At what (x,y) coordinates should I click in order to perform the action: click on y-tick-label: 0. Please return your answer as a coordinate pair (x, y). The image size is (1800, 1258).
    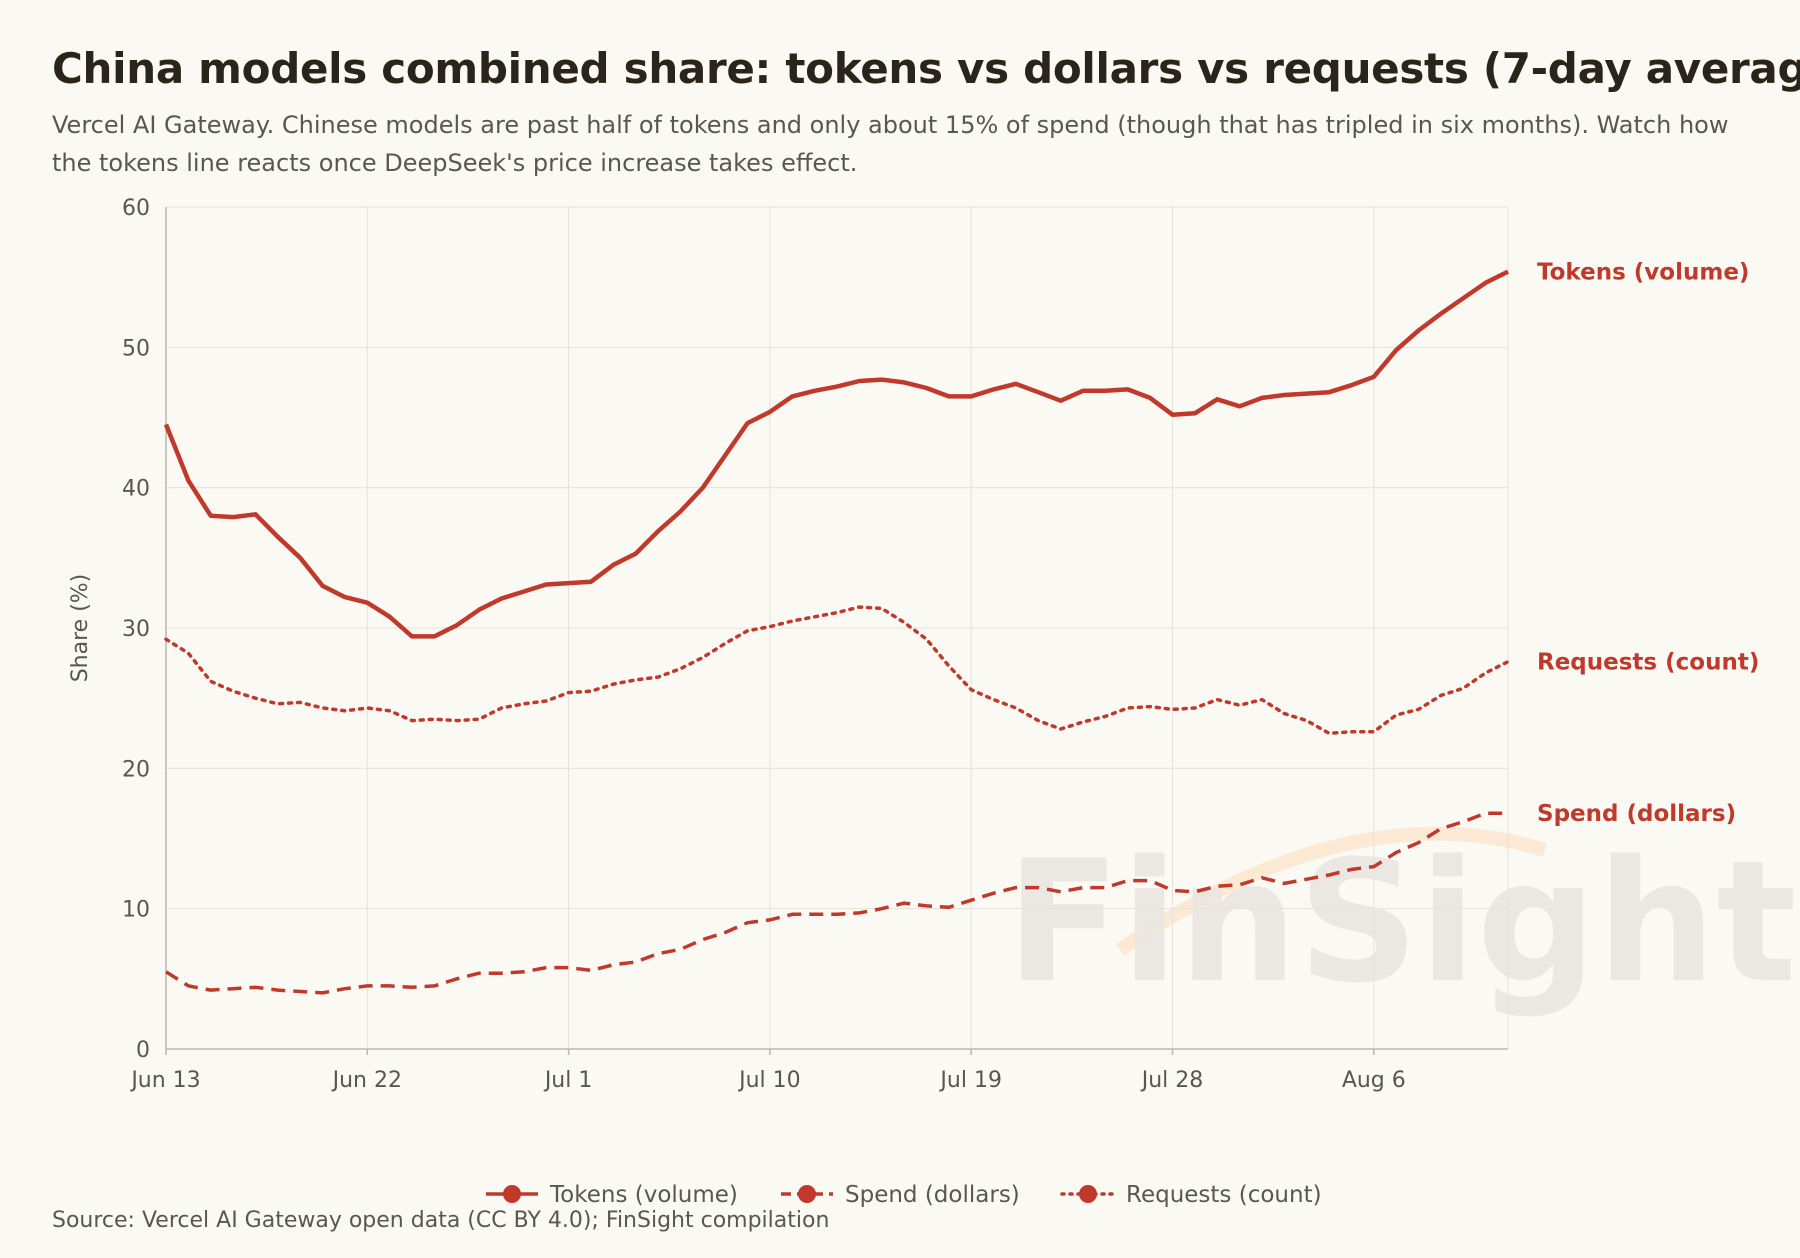
    Looking at the image, I should click on (143, 1050).